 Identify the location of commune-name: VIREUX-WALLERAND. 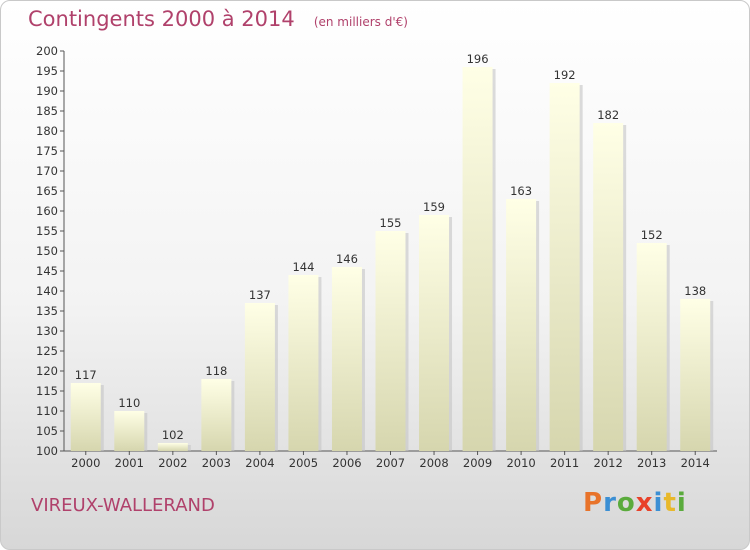
(123, 505).